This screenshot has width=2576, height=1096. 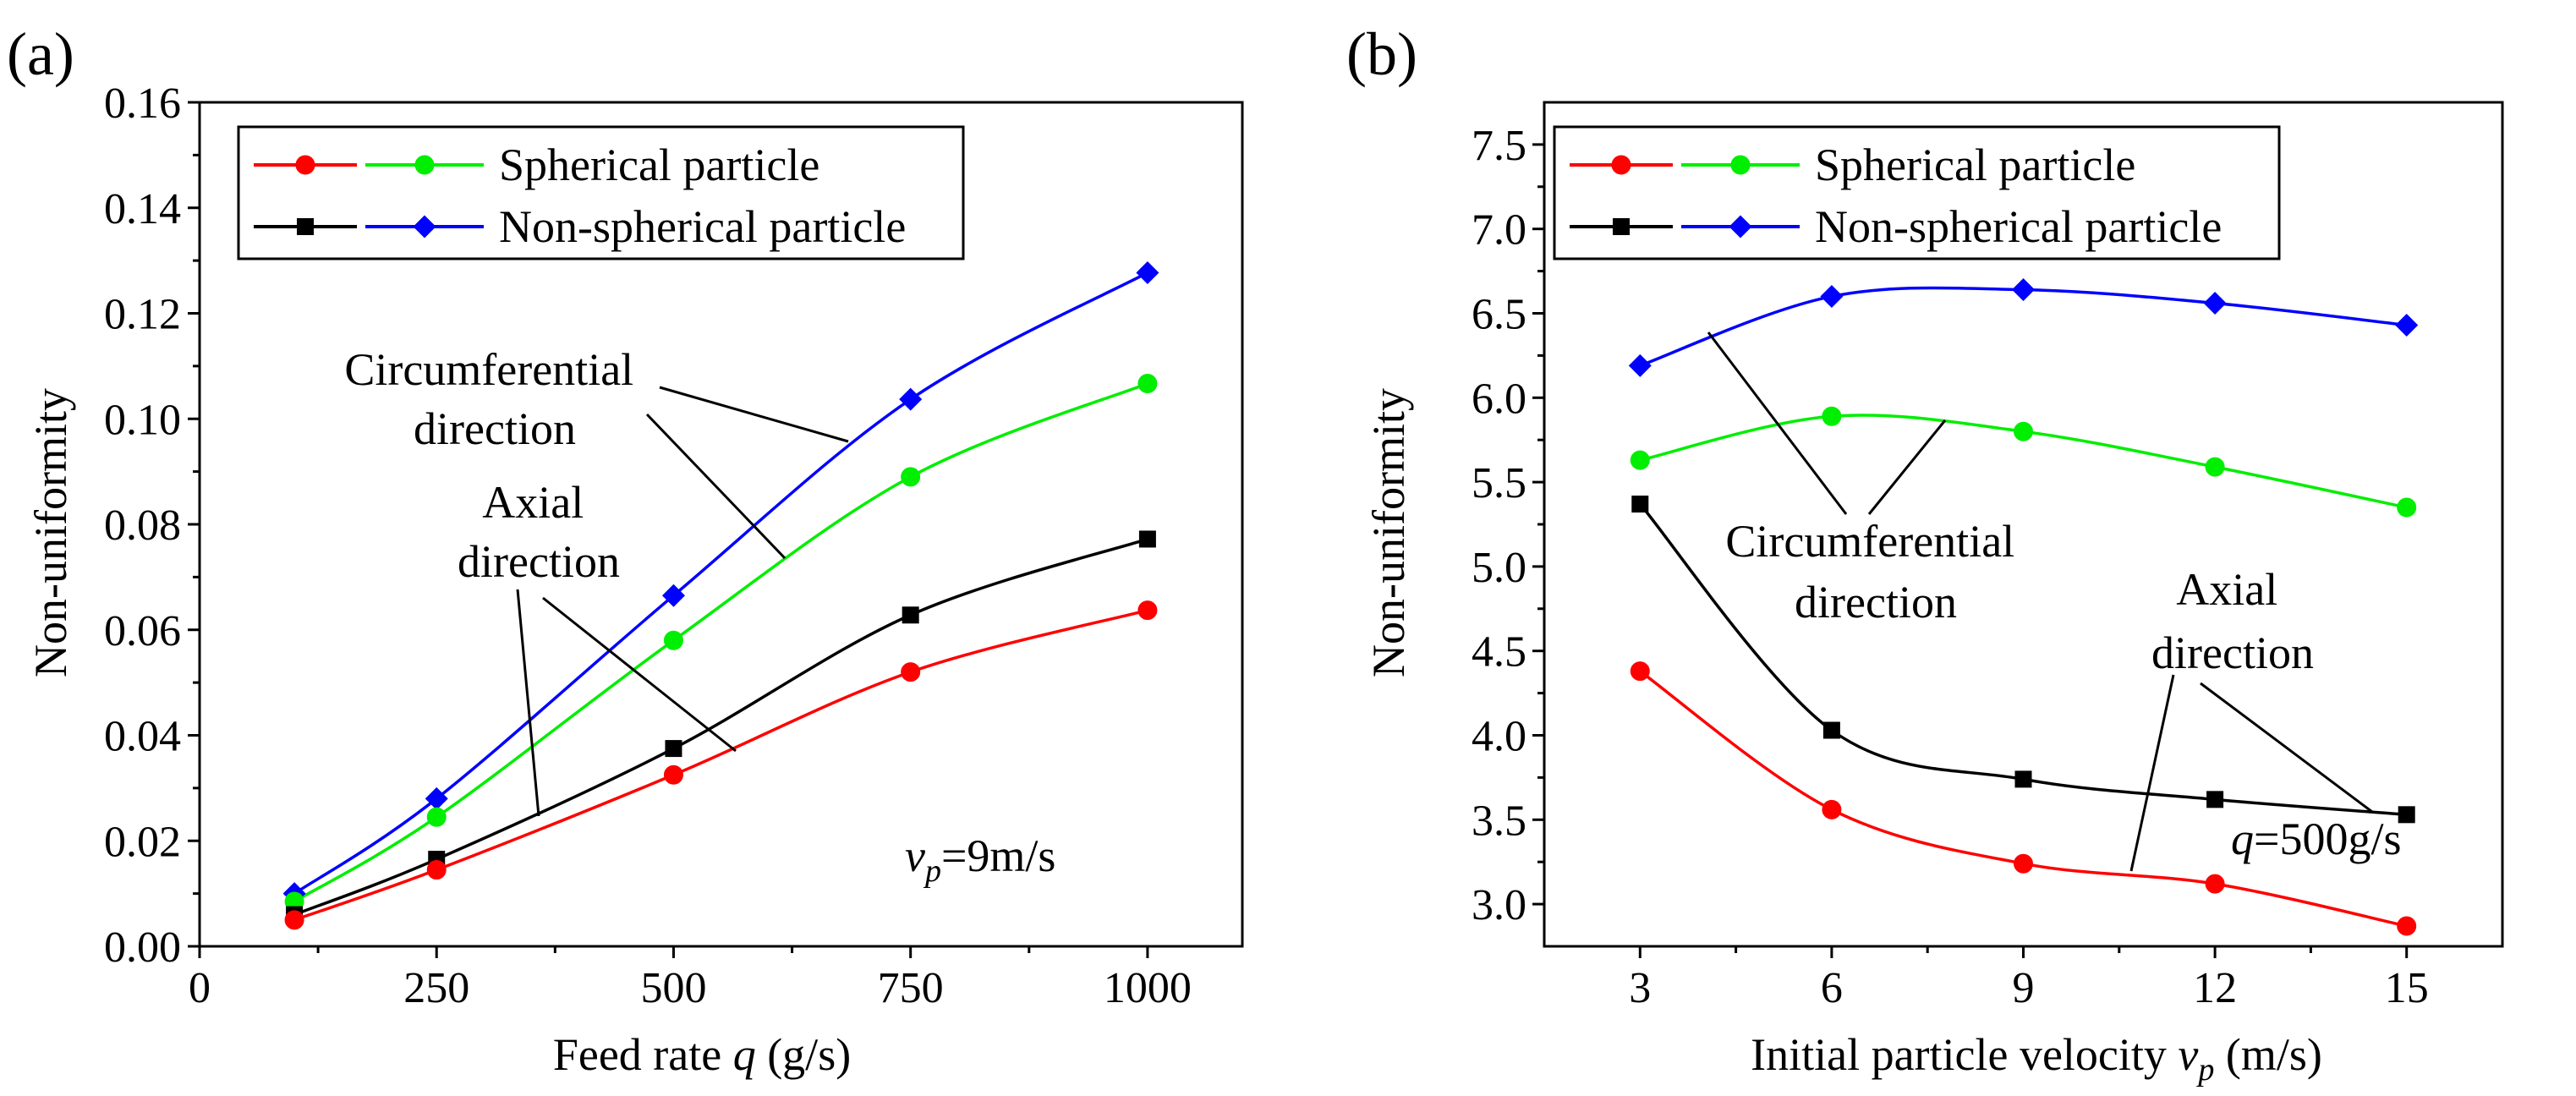 I want to click on y-tick-label: 7.5, so click(x=1499, y=146).